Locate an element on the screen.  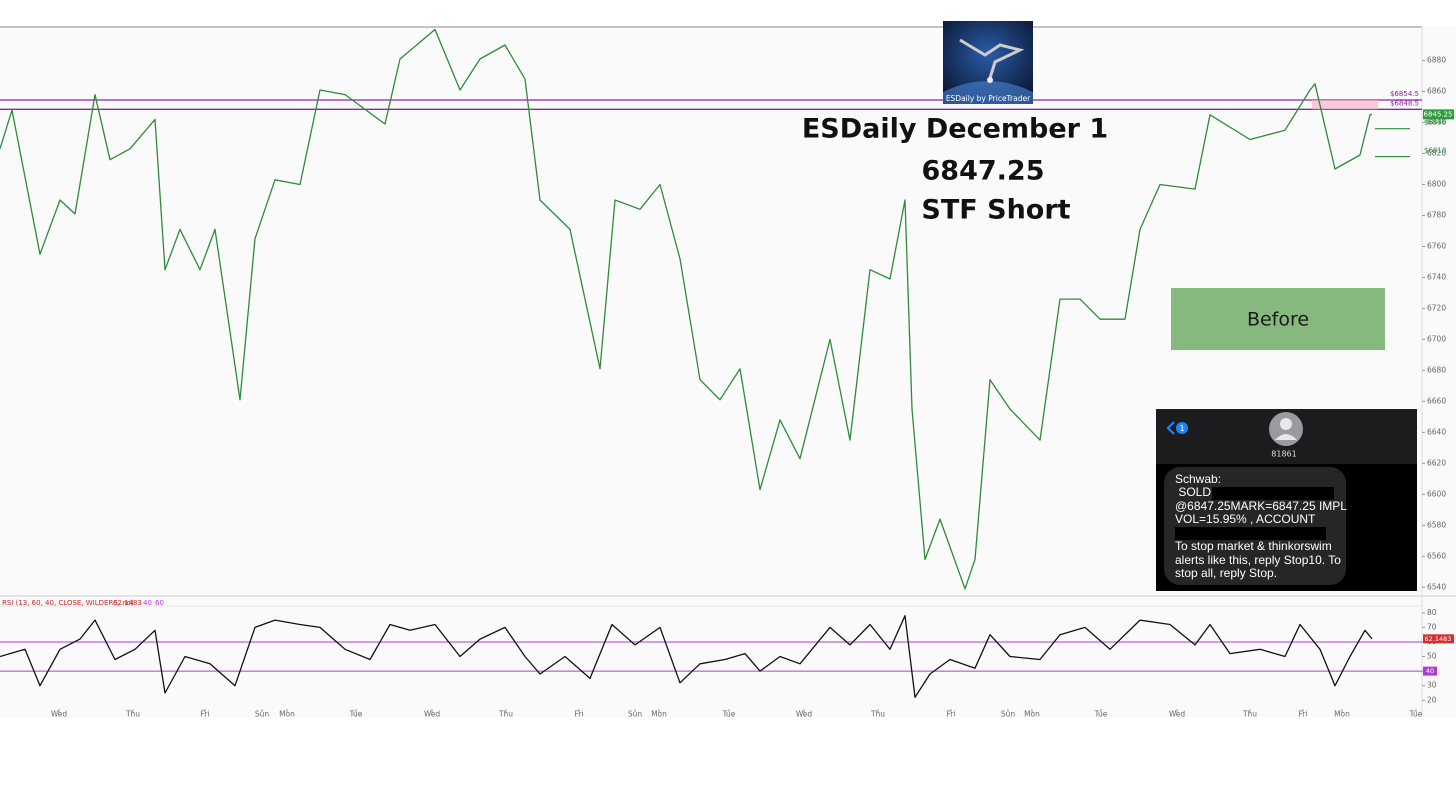
y-tick-label: 6820 is located at coordinates (1436, 152).